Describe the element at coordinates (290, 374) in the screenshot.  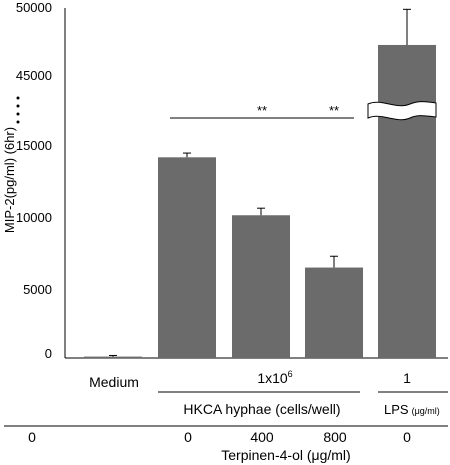
I see `hkca-dose-exponent: 6` at that location.